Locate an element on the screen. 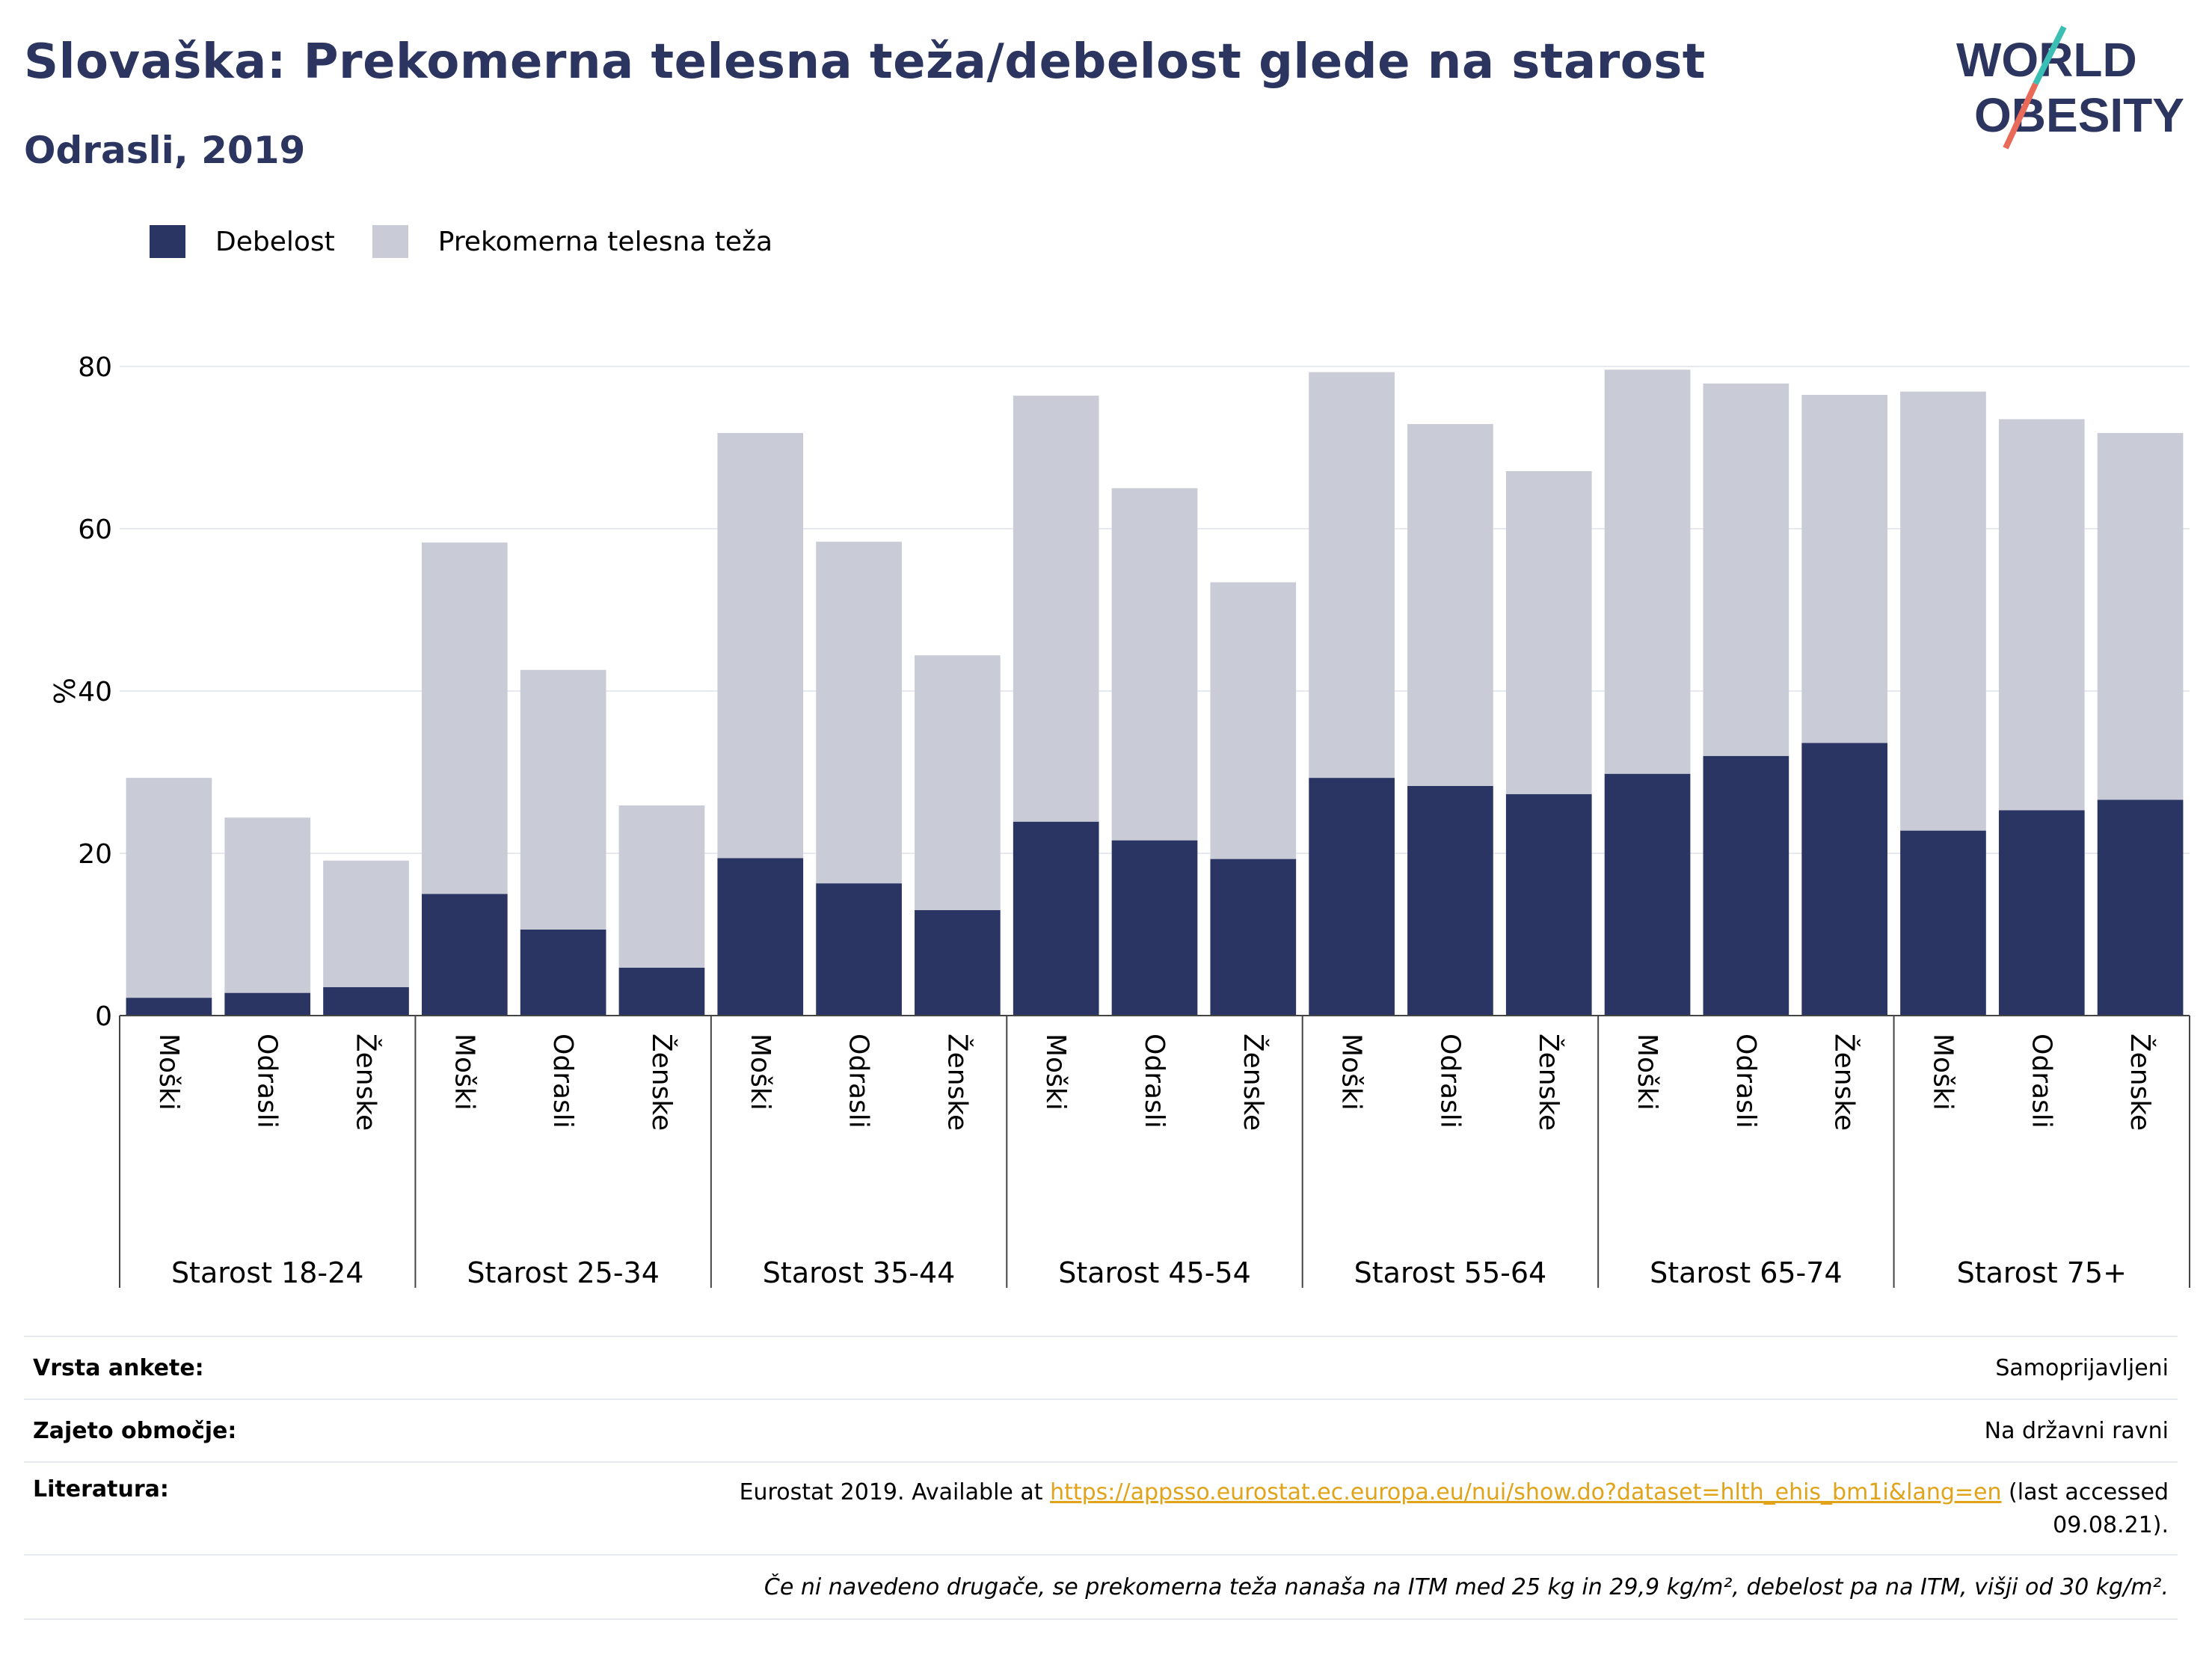 The width and height of the screenshot is (2212, 1655). survey-value: Samoprijavljeni is located at coordinates (2082, 1367).